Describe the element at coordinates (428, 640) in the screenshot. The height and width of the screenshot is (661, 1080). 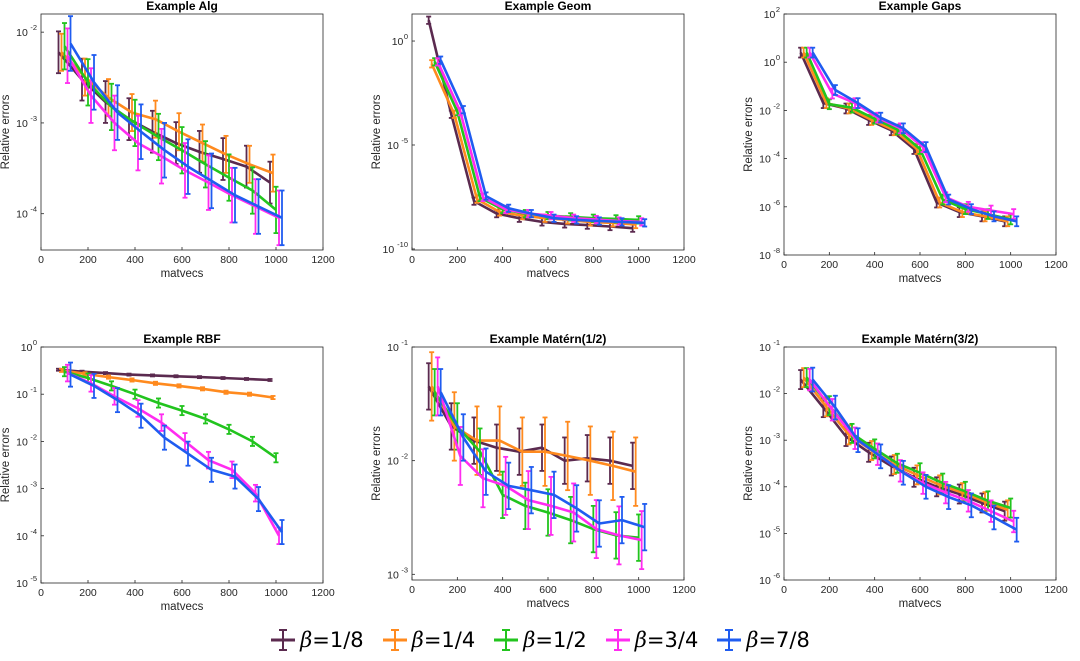
I see `legend-item-beta-1-4: β=1/4` at that location.